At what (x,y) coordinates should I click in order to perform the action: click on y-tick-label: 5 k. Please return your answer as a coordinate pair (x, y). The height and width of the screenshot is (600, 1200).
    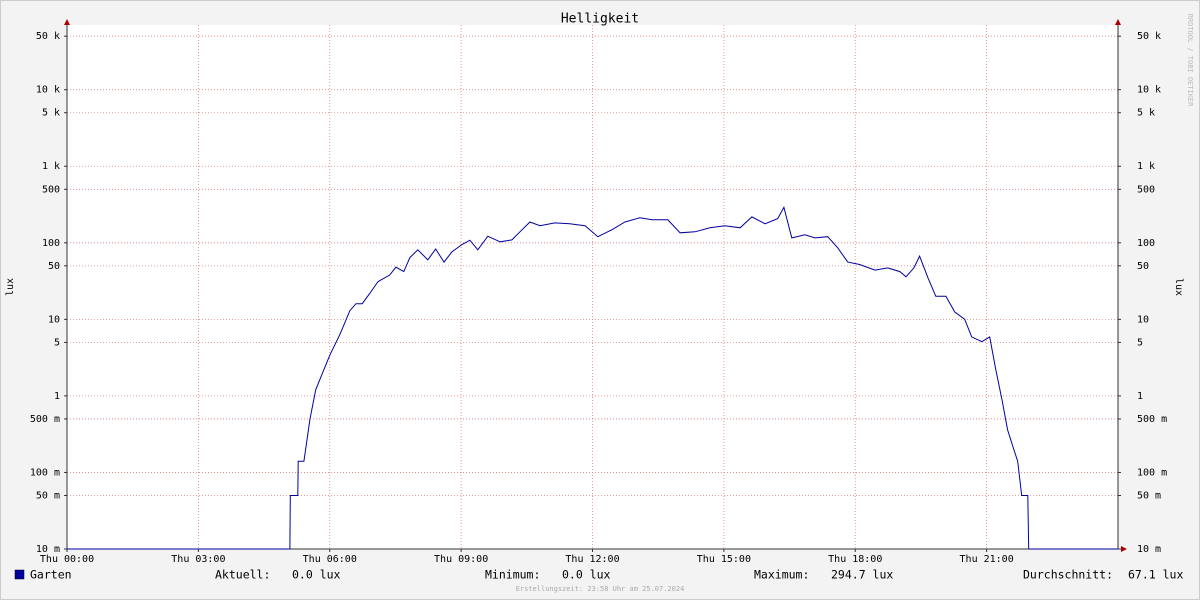
    Looking at the image, I should click on (51, 113).